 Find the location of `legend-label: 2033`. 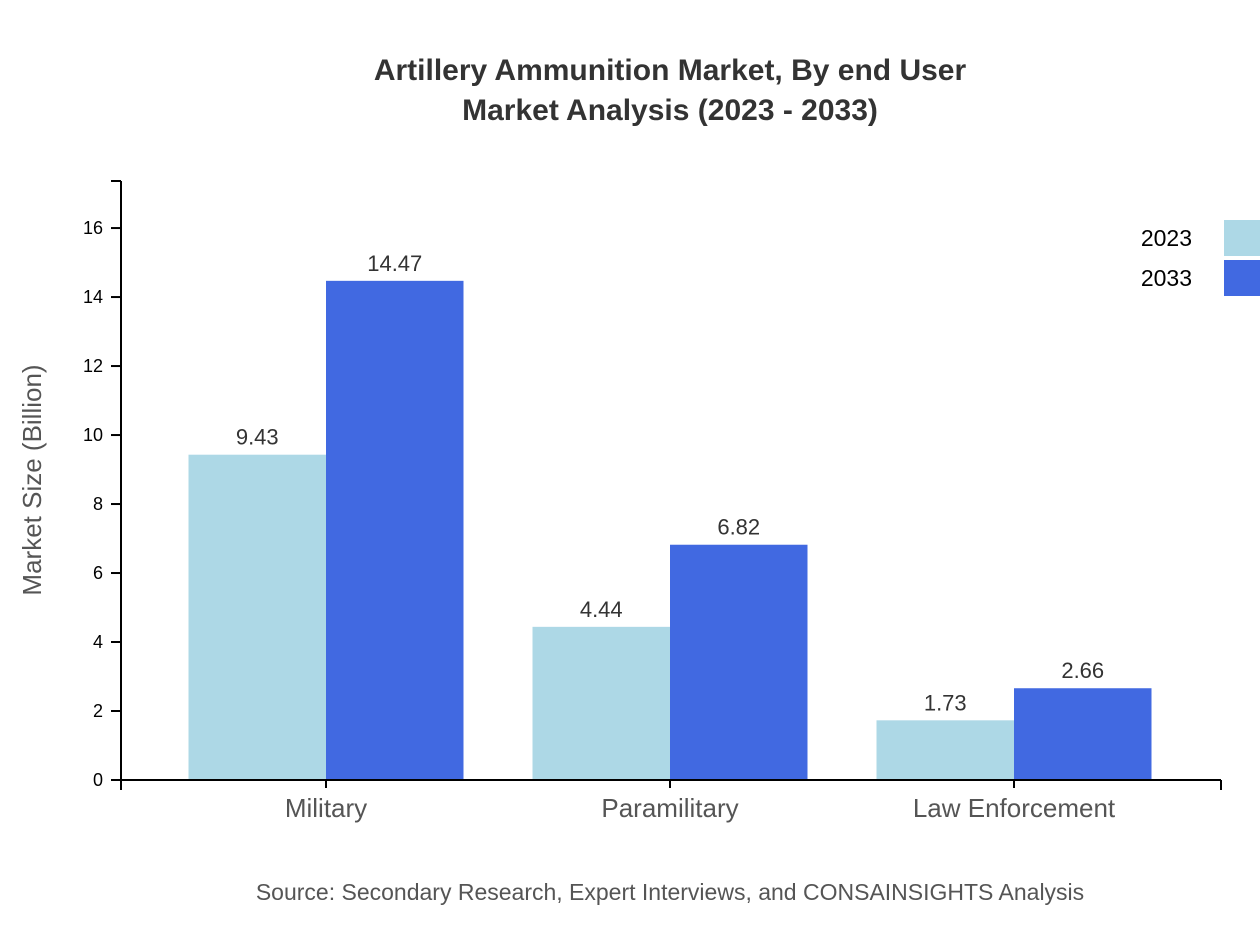

legend-label: 2033 is located at coordinates (1166, 278).